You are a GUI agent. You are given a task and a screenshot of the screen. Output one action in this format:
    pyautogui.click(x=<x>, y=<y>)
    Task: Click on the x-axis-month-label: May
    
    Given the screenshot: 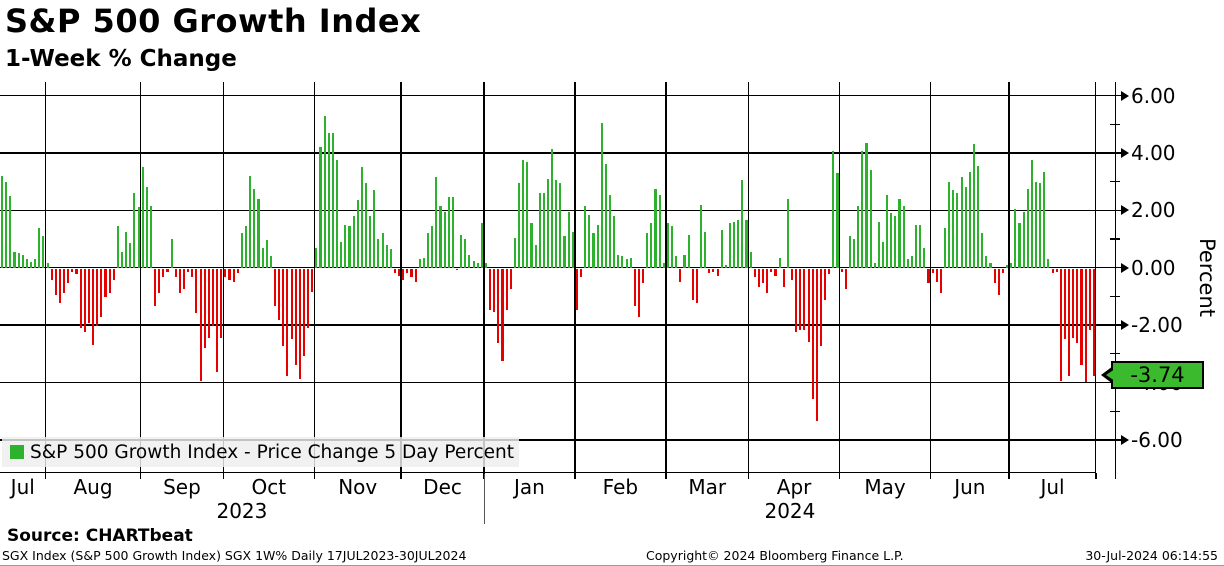 What is the action you would take?
    pyautogui.click(x=885, y=487)
    